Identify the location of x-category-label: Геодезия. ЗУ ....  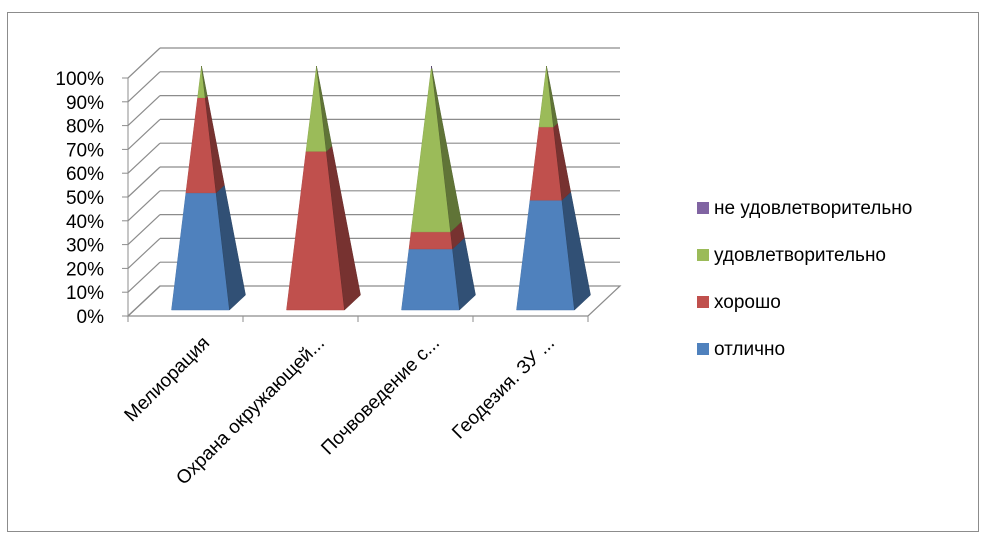
(503, 388).